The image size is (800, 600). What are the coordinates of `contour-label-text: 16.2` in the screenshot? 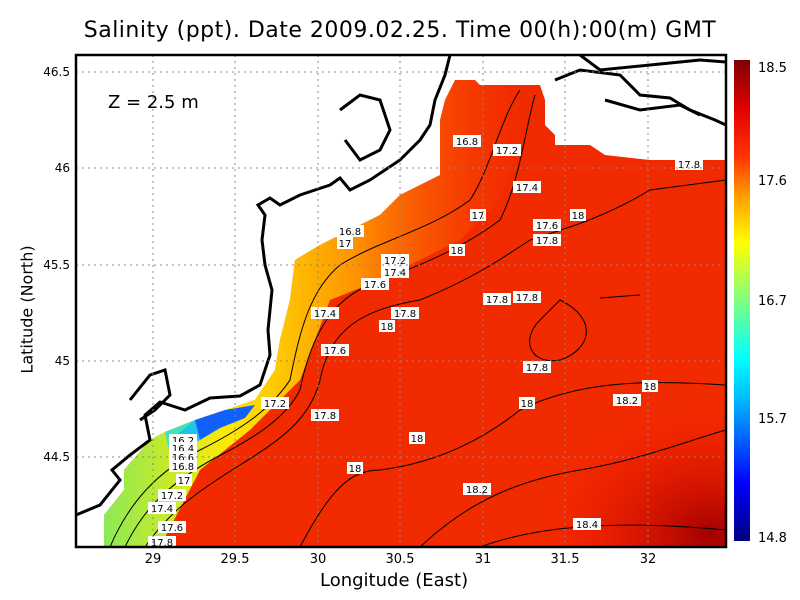 It's located at (183, 441).